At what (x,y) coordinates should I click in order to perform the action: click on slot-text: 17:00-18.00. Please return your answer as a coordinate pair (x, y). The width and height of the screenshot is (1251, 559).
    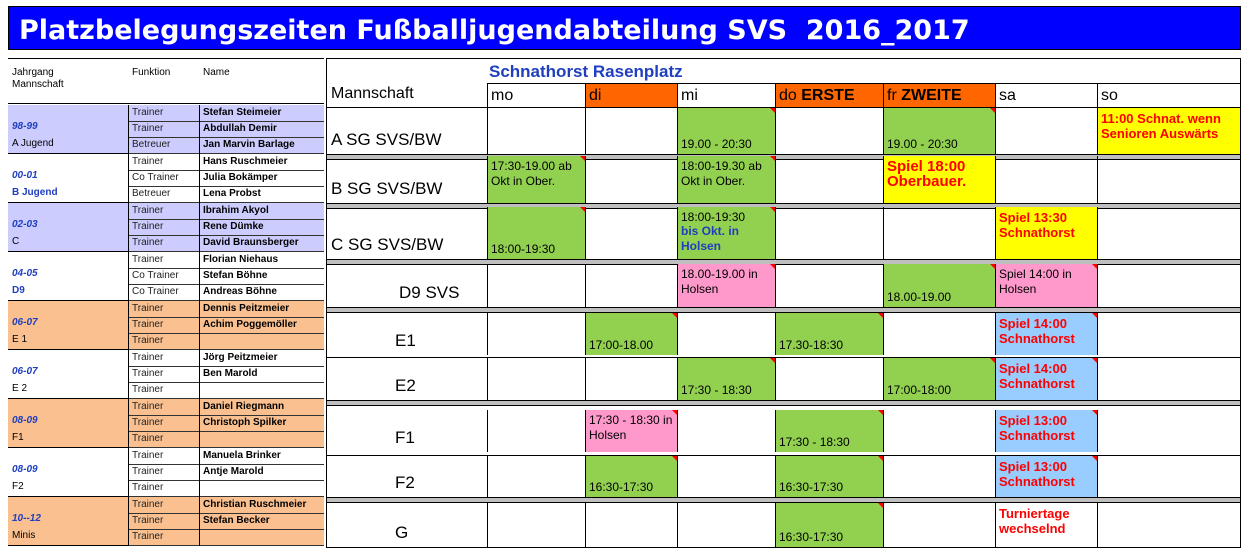
    Looking at the image, I should click on (621, 345).